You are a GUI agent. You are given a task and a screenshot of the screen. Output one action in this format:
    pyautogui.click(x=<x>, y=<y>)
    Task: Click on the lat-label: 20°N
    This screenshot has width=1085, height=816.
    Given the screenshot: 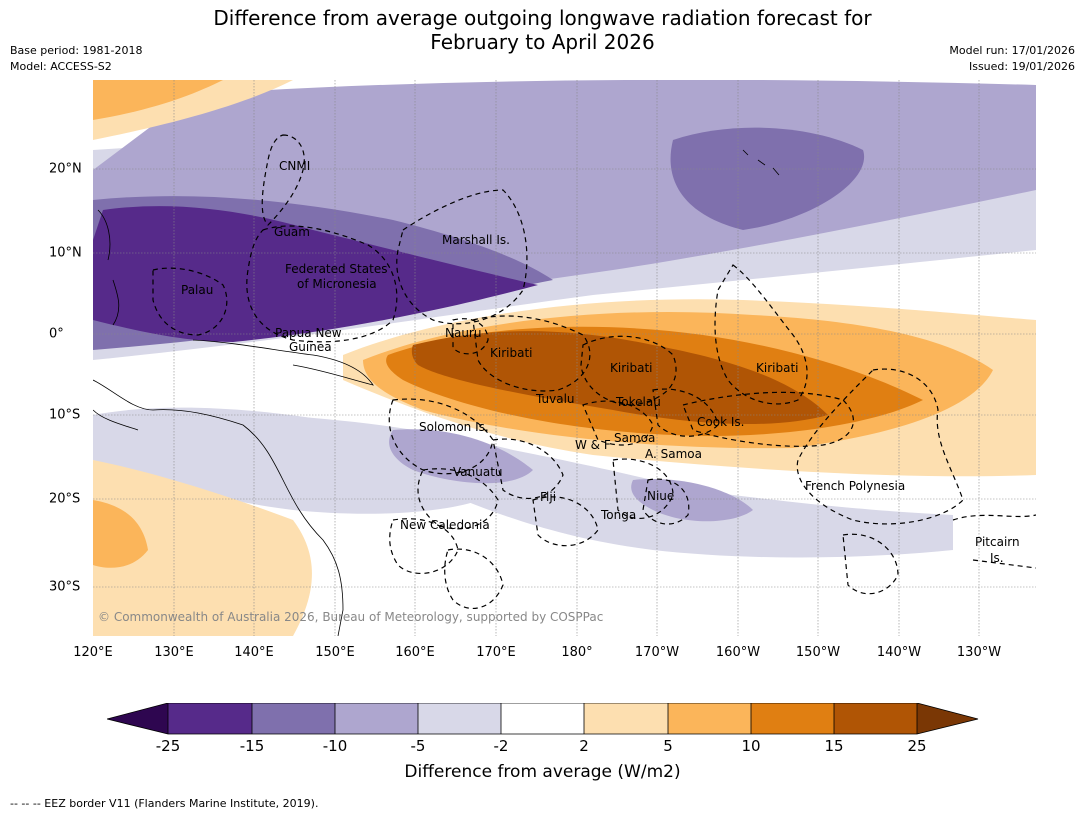 What is the action you would take?
    pyautogui.click(x=65, y=169)
    